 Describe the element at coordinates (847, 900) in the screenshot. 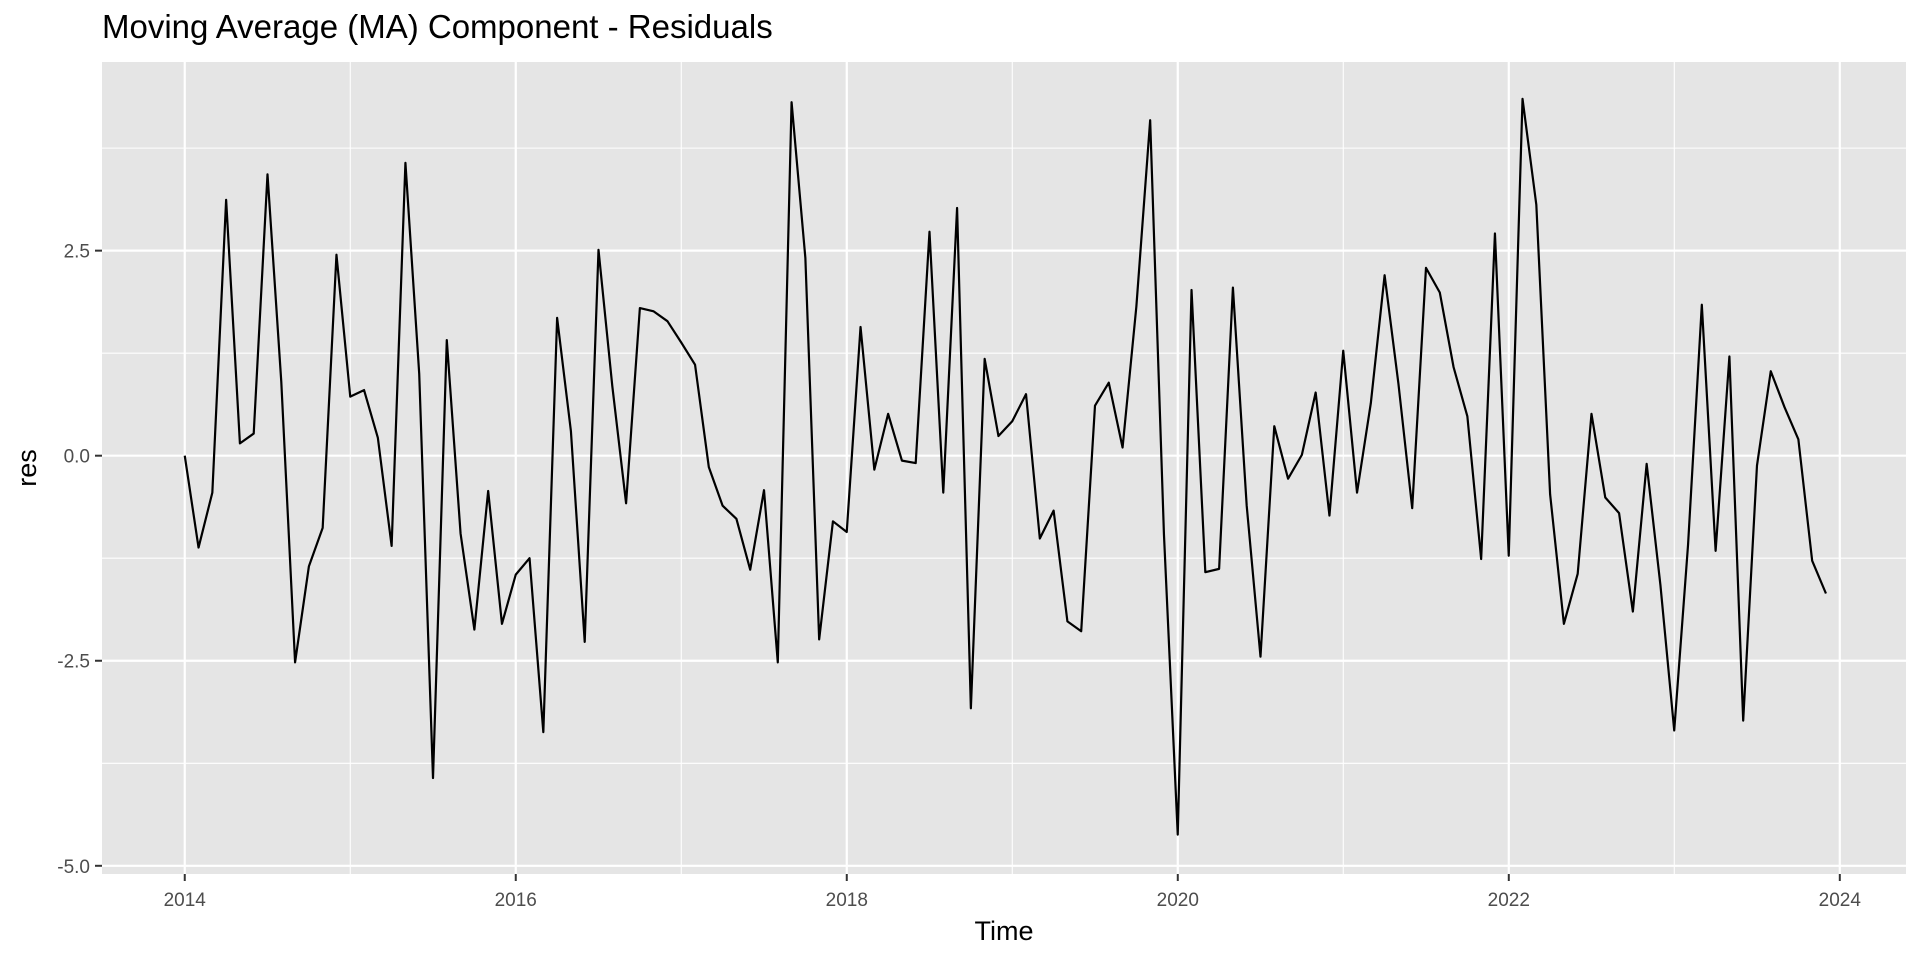

I see `x-tick-label: 2018` at that location.